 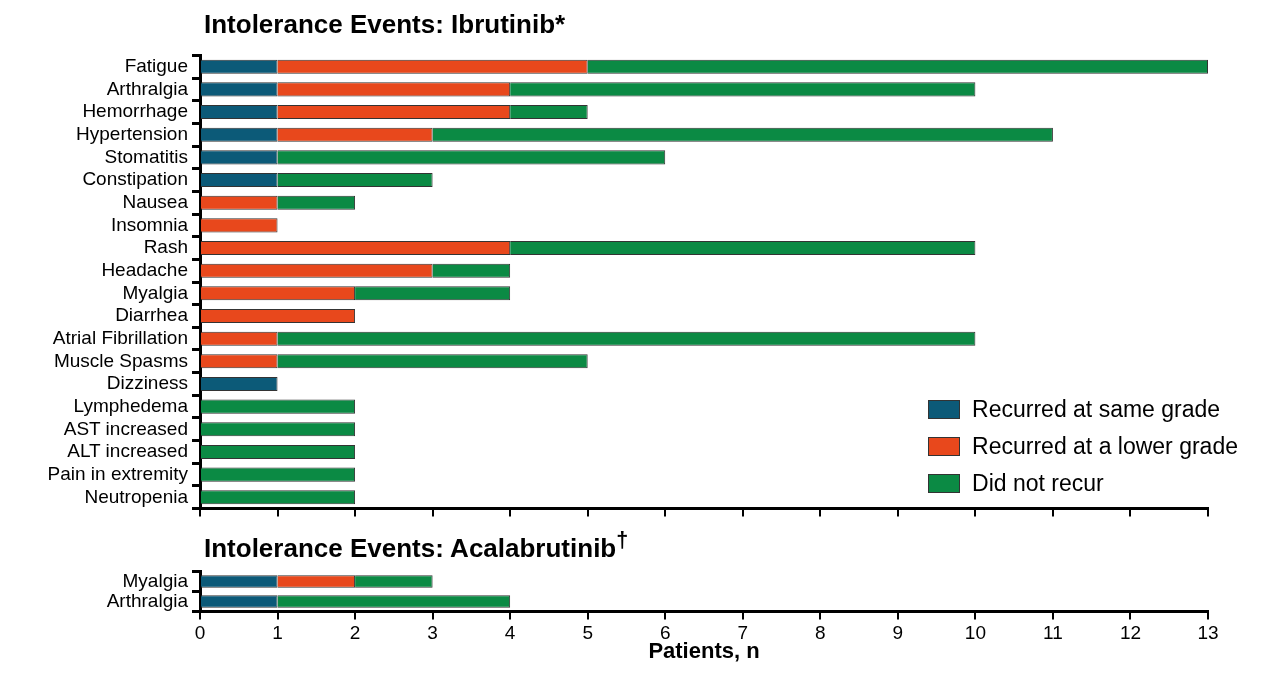 I want to click on y-tick-label: Stomatitis, so click(x=146, y=156).